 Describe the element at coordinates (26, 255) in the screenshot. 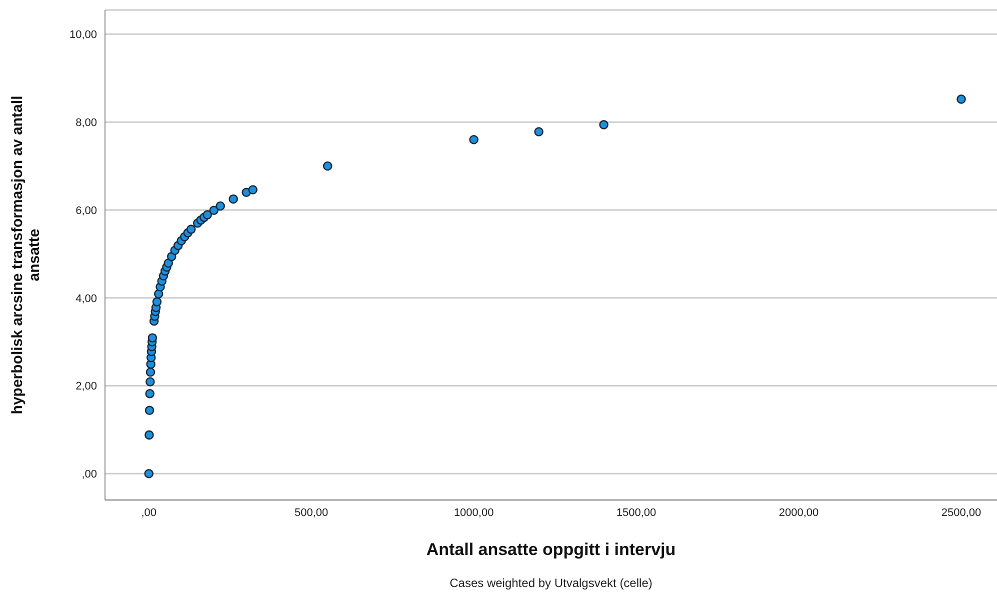

I see `y-axis-title: hyperbolisk arcsine transformasjon av antall ansatte` at that location.